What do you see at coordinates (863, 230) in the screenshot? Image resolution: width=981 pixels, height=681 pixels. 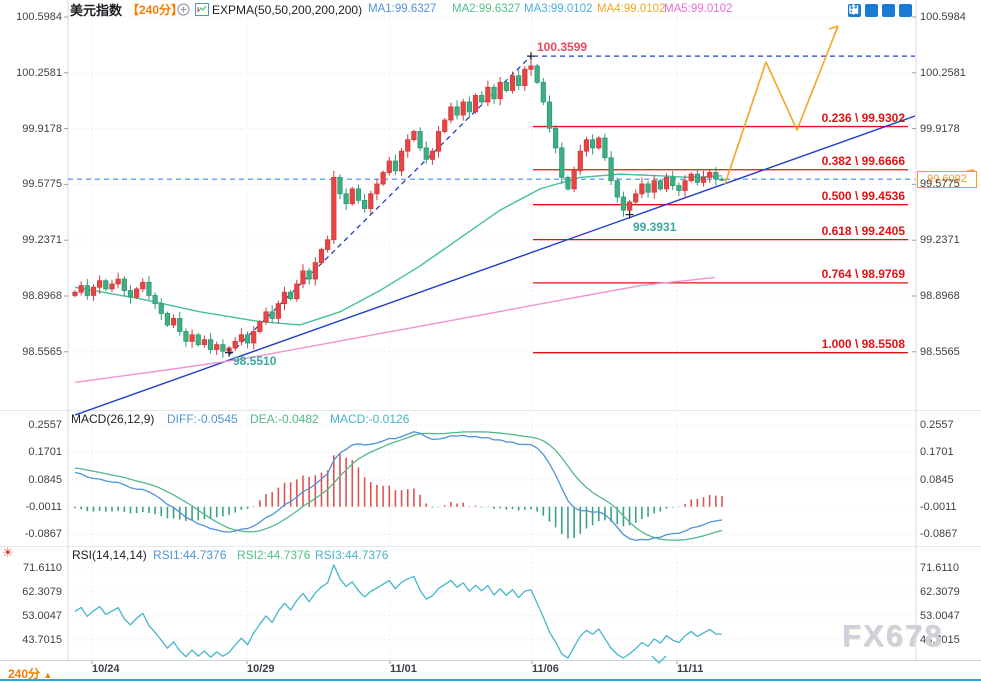 I see `fib-level-label: 0.618 \ 99.2405` at bounding box center [863, 230].